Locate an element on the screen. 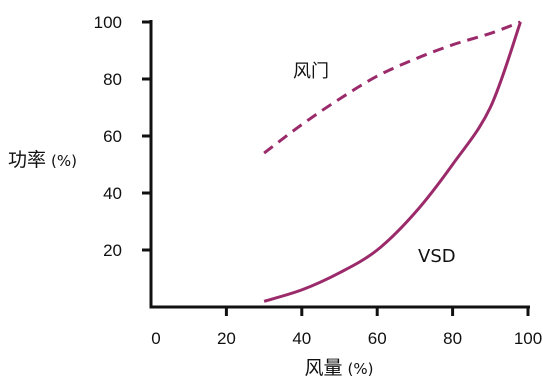 The width and height of the screenshot is (543, 380). y-axis-title: 功率 (%) is located at coordinates (42, 160).